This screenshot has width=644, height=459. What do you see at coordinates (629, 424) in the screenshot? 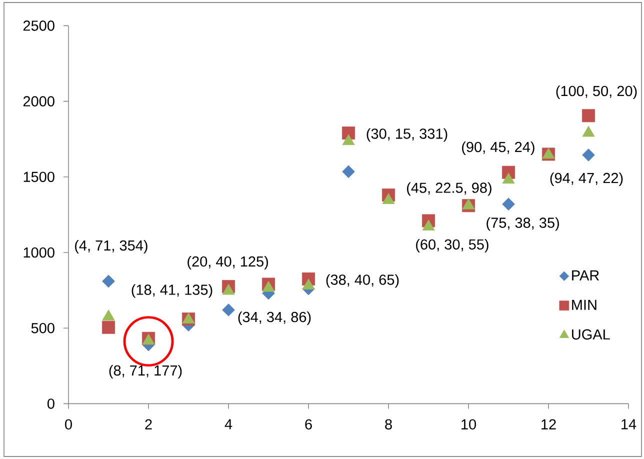
I see `x-tick-label: 14` at bounding box center [629, 424].